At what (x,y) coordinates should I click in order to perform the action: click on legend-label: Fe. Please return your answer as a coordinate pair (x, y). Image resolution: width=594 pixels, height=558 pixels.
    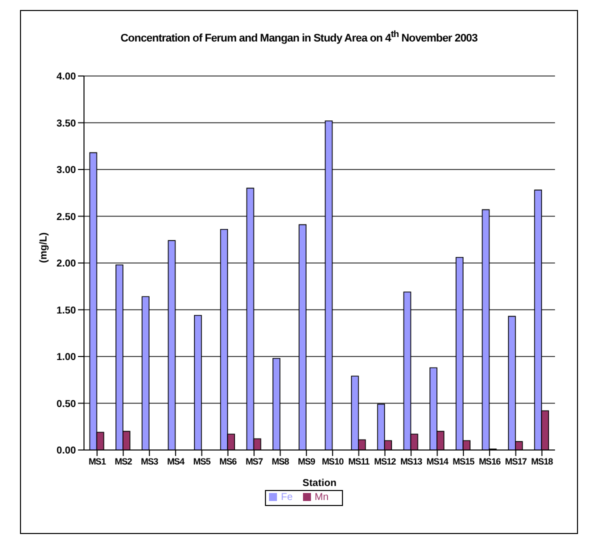
    Looking at the image, I should click on (286, 497).